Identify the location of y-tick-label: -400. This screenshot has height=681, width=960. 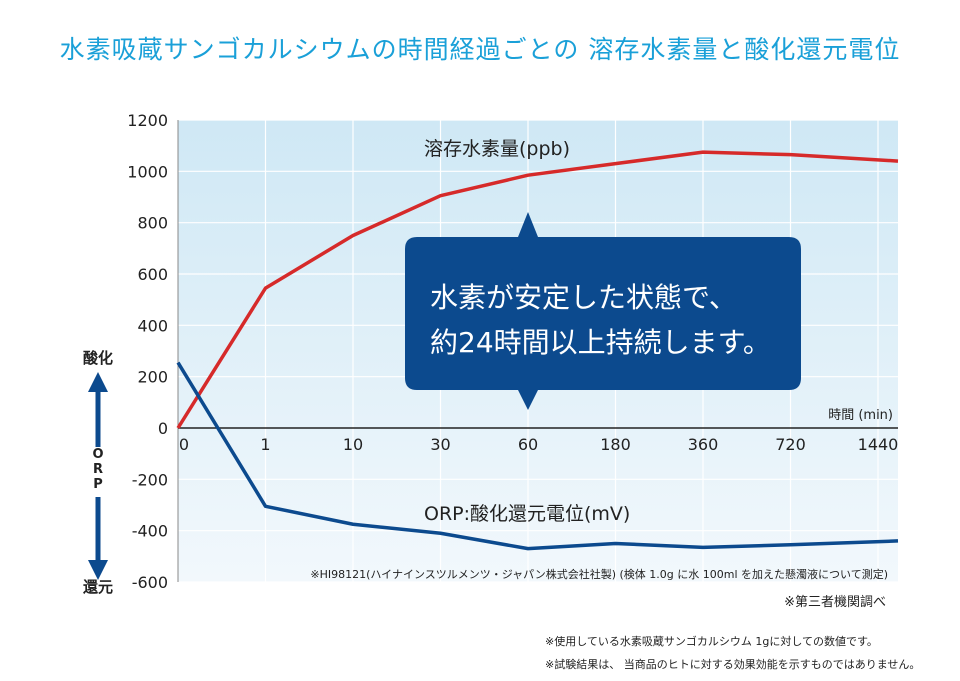
(150, 531).